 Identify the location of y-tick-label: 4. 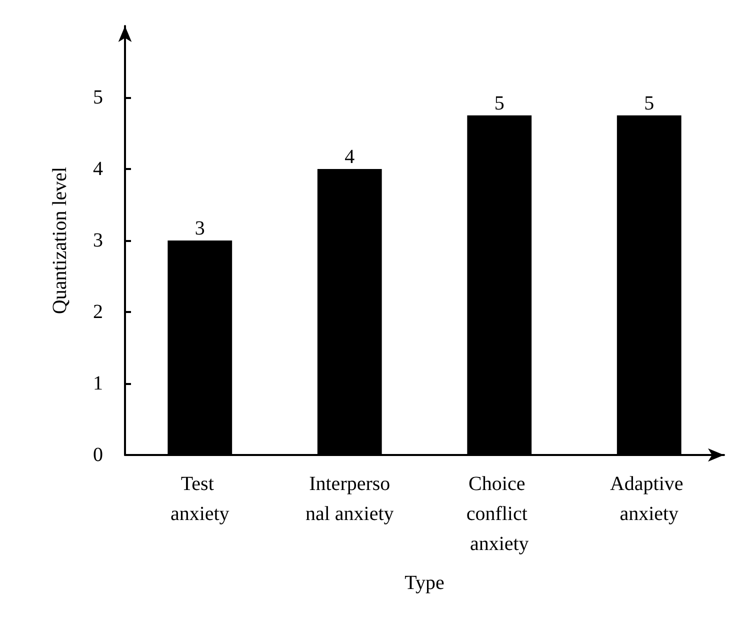
(98, 169).